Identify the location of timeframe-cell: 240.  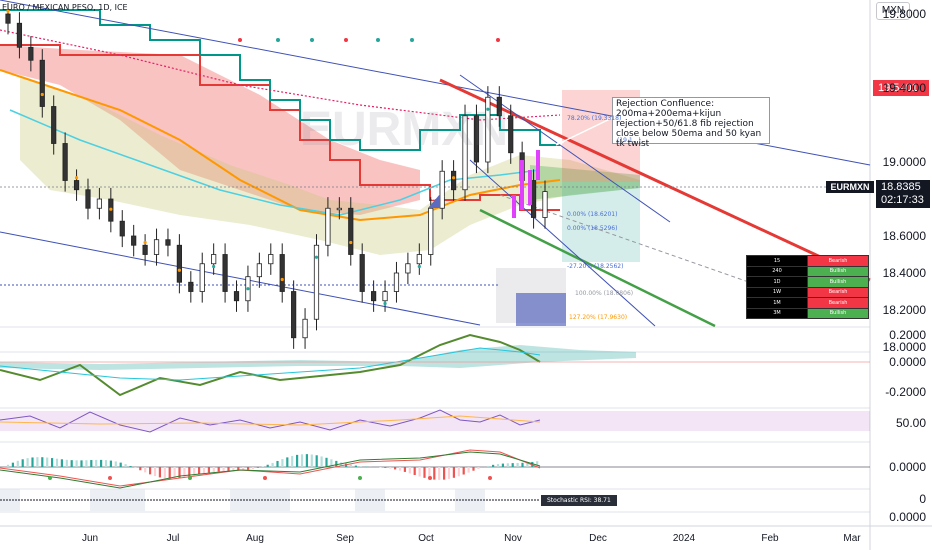
(777, 271).